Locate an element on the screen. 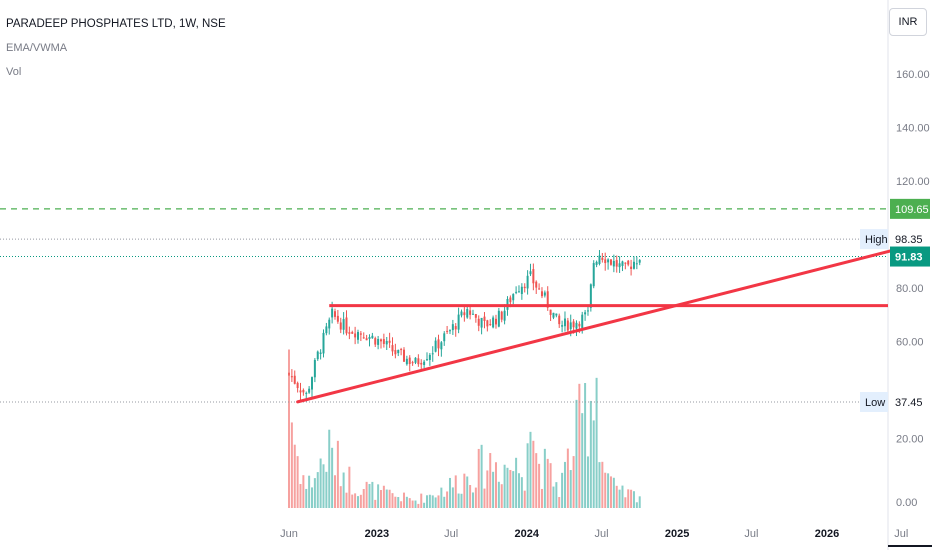 Image resolution: width=932 pixels, height=550 pixels. legend-volume: Vol is located at coordinates (14, 72).